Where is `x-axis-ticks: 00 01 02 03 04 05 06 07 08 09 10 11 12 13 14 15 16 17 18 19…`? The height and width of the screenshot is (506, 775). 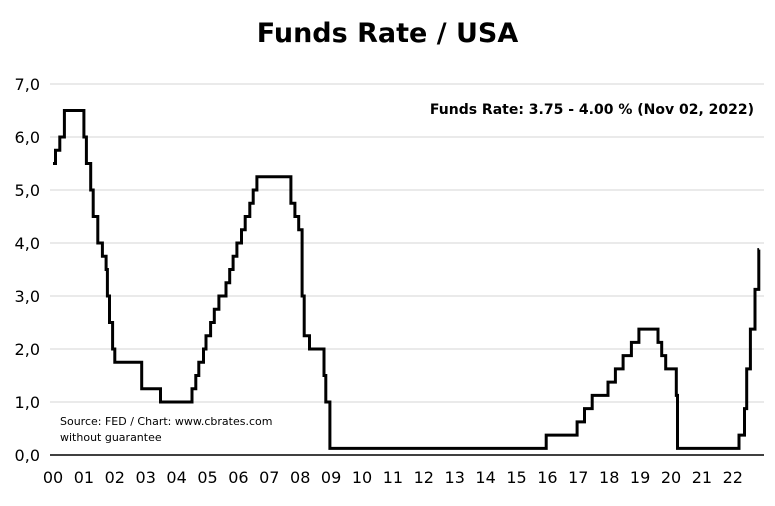 x-axis-ticks: 00 01 02 03 04 05 06 07 08 09 10 11 12 13 14 15 16 17 18 19… is located at coordinates (393, 477).